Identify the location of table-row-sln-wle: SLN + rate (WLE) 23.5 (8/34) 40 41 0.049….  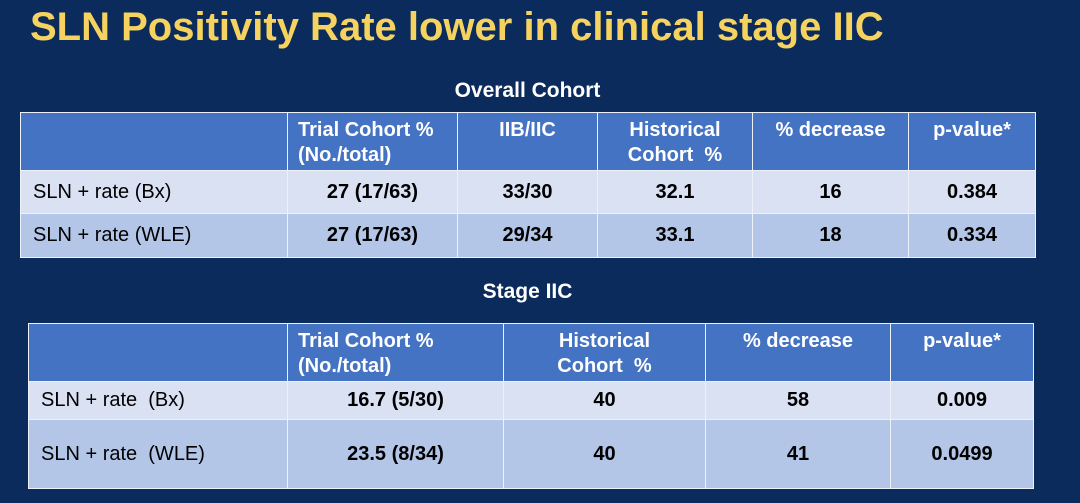
(531, 454).